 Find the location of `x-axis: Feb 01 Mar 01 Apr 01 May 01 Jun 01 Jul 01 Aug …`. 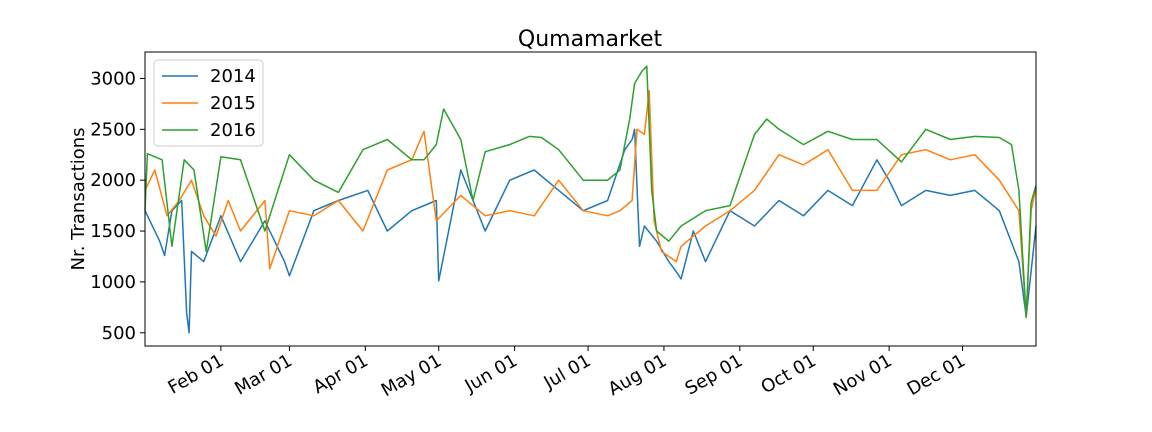

x-axis: Feb 01 Mar 01 Apr 01 May 01 Jun 01 Jul 01 Aug … is located at coordinates (566, 373).